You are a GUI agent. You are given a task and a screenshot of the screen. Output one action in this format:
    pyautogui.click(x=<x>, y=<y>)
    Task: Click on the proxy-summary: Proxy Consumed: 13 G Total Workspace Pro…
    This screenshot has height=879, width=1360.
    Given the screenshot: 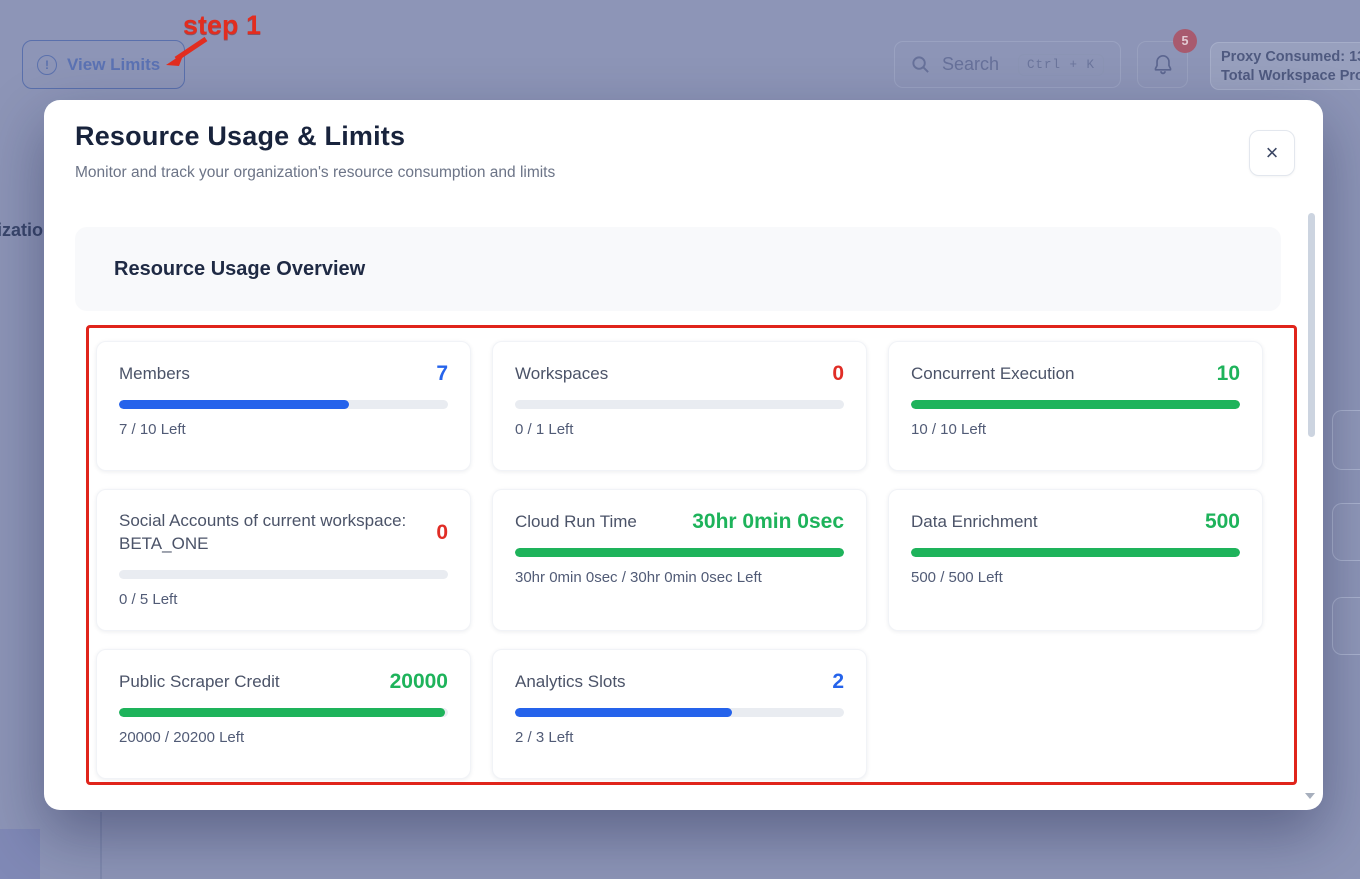 What is the action you would take?
    pyautogui.click(x=1285, y=66)
    